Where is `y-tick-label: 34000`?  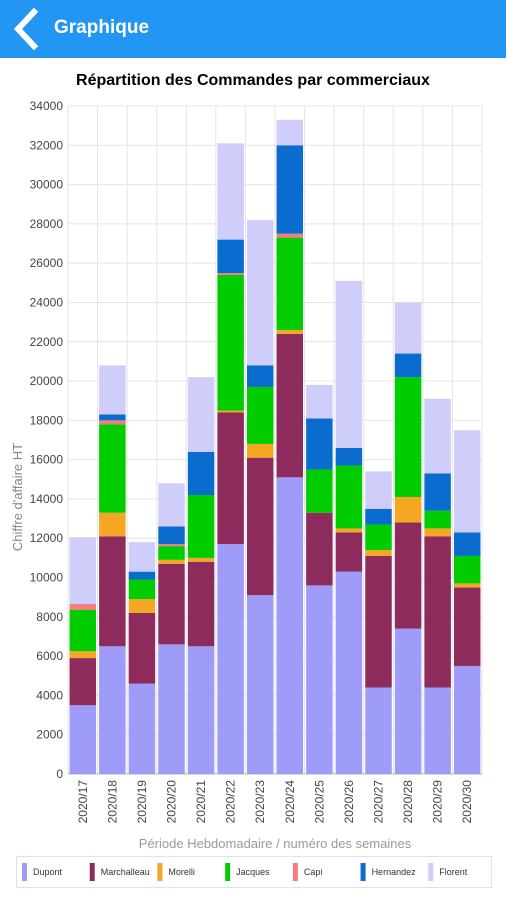
y-tick-label: 34000 is located at coordinates (47, 106).